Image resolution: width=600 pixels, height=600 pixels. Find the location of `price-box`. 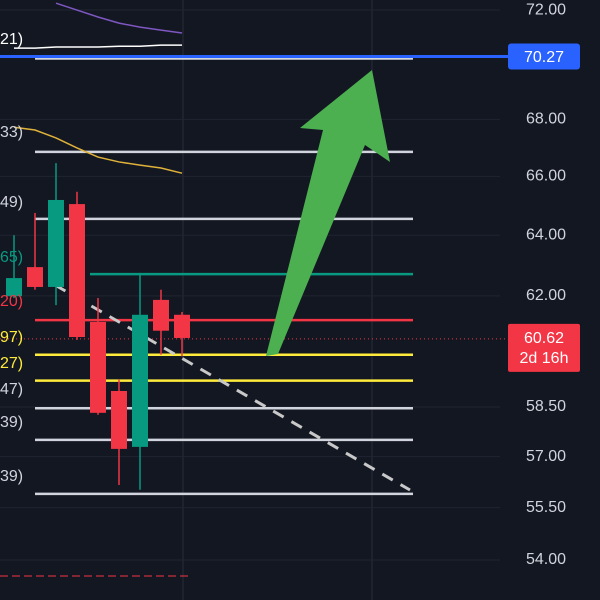

price-box is located at coordinates (544, 56).